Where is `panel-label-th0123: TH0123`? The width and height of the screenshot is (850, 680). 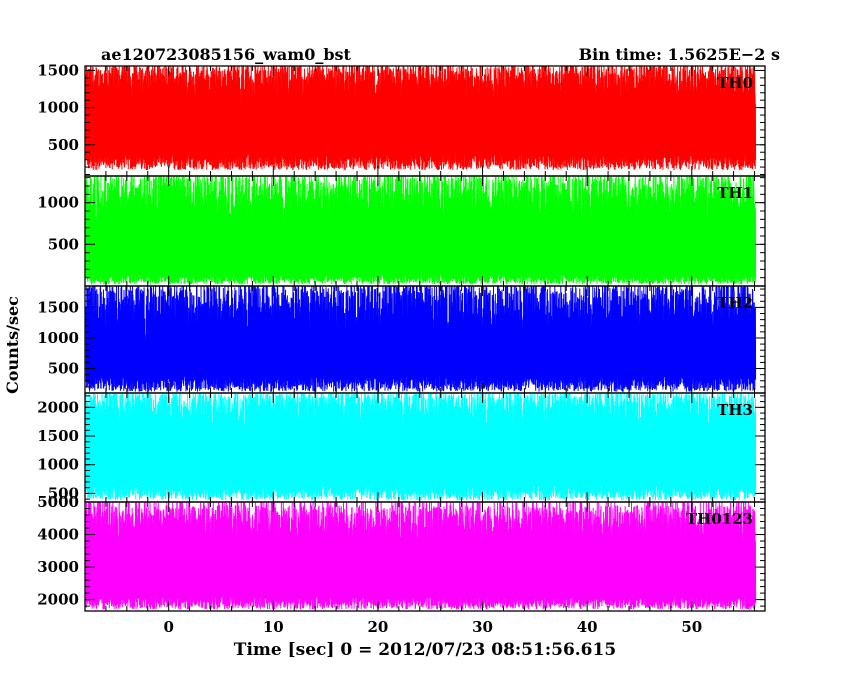
panel-label-th0123: TH0123 is located at coordinates (719, 519).